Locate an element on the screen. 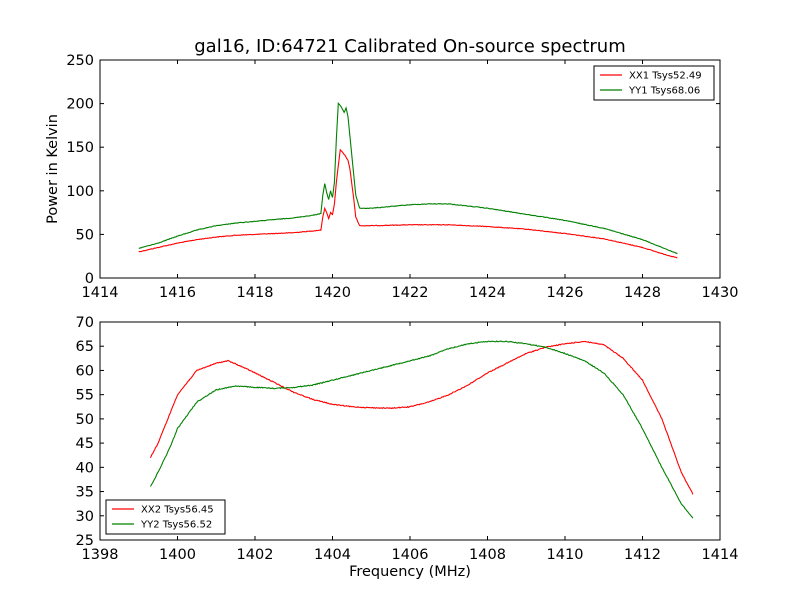 The width and height of the screenshot is (800, 600). top-x-tick-label: 1414 is located at coordinates (100, 293).